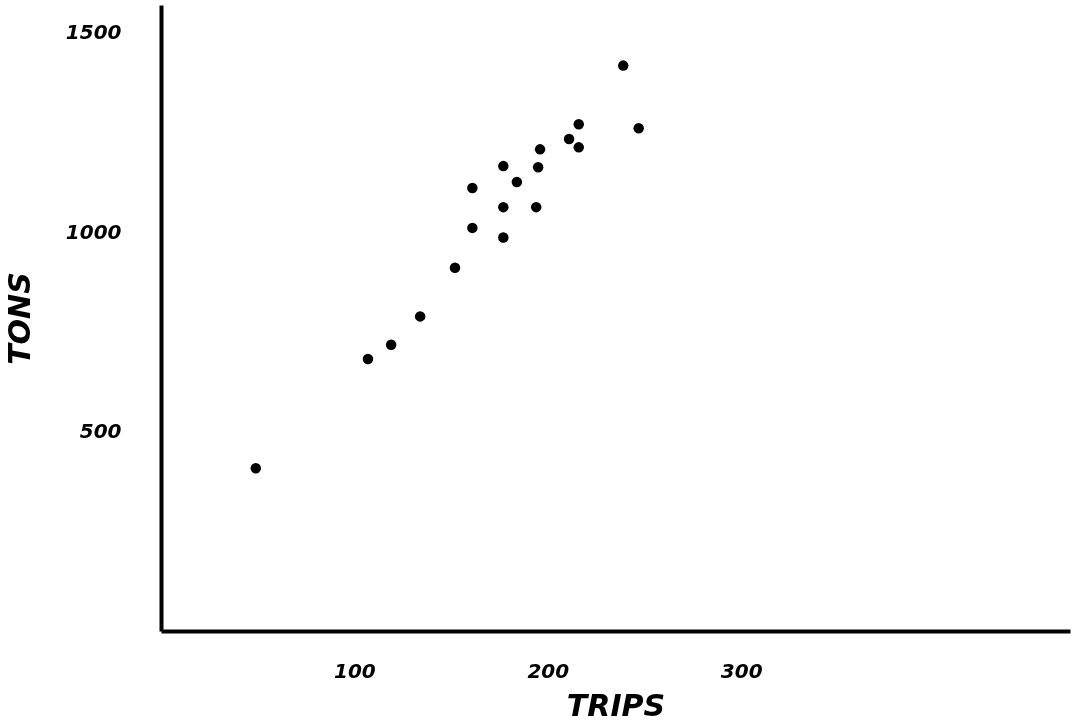  What do you see at coordinates (616, 705) in the screenshot?
I see `x-axis-title: TRIPS` at bounding box center [616, 705].